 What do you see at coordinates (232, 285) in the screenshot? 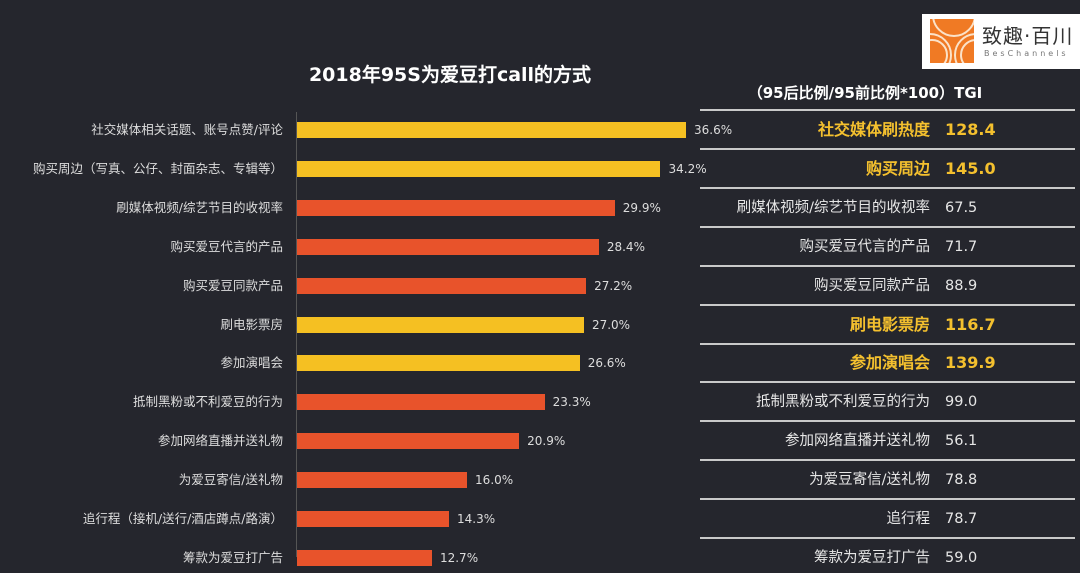
I see `category-label: 购买爱豆同款产品` at bounding box center [232, 285].